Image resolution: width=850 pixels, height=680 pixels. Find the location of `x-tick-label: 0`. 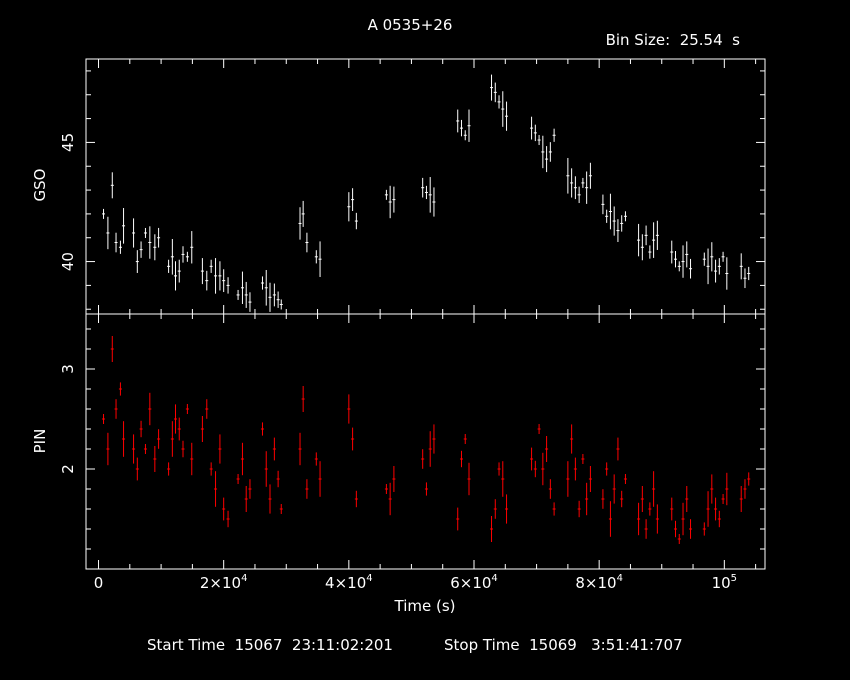

x-tick-label: 0 is located at coordinates (99, 583).